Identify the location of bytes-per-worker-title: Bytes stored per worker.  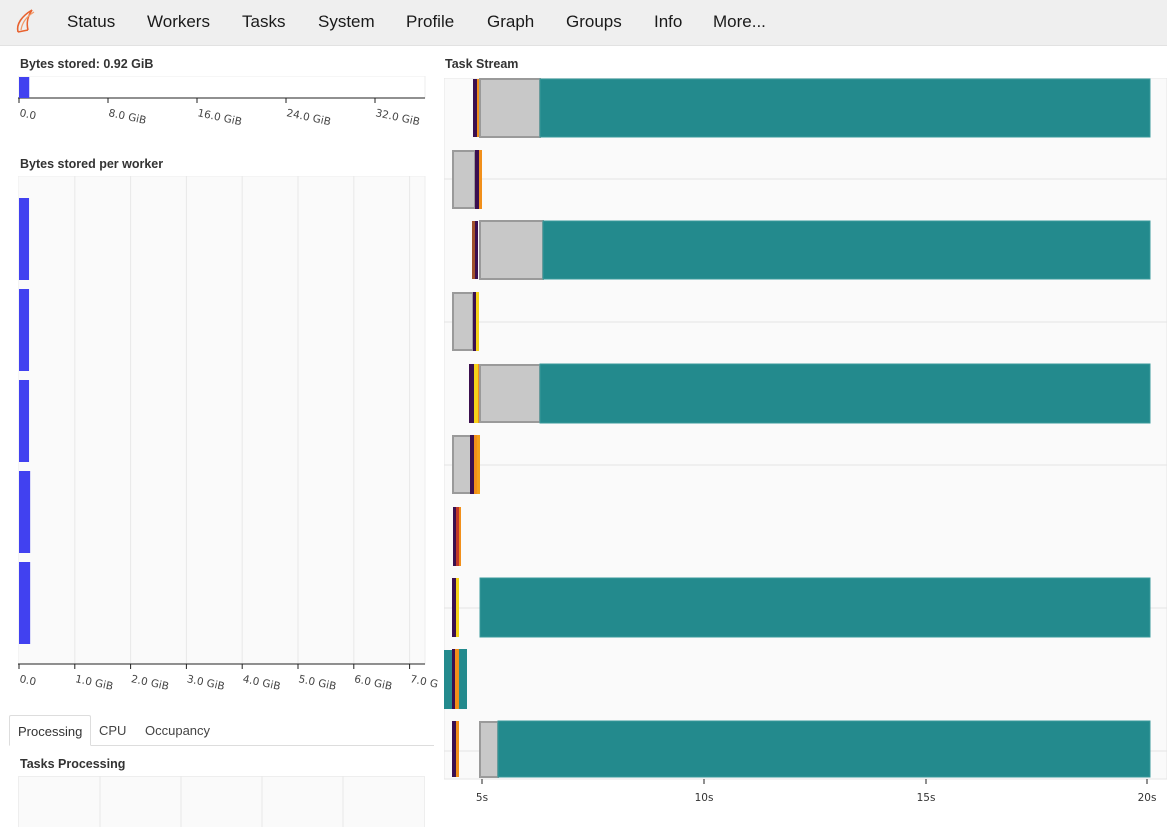
(92, 164).